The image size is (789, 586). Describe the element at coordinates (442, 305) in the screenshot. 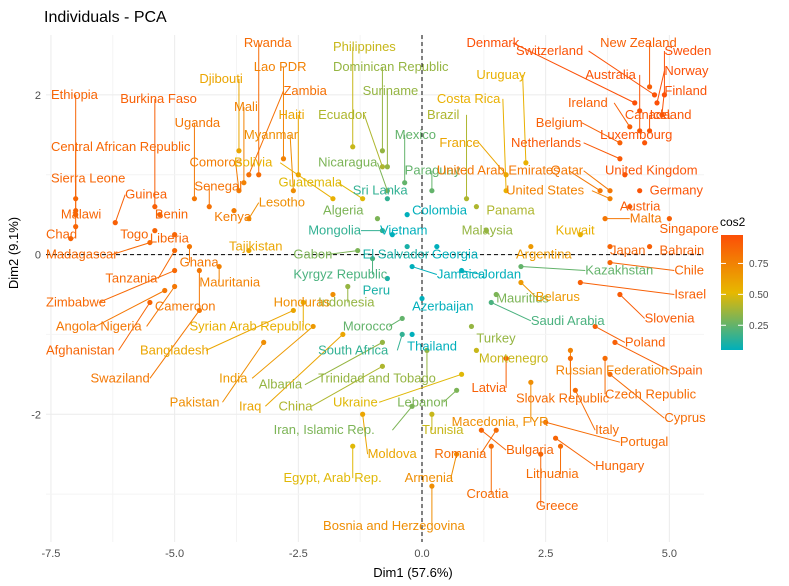

I see `point-label: Azerbaijan` at that location.